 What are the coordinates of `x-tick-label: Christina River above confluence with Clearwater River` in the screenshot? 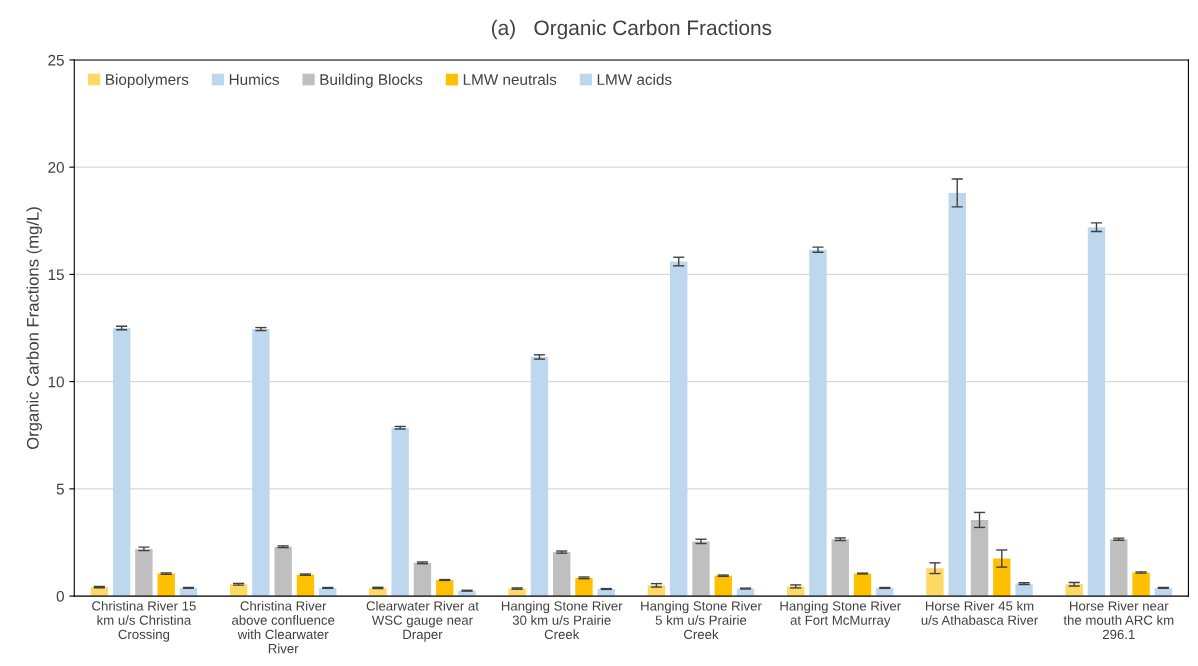 It's located at (283, 627).